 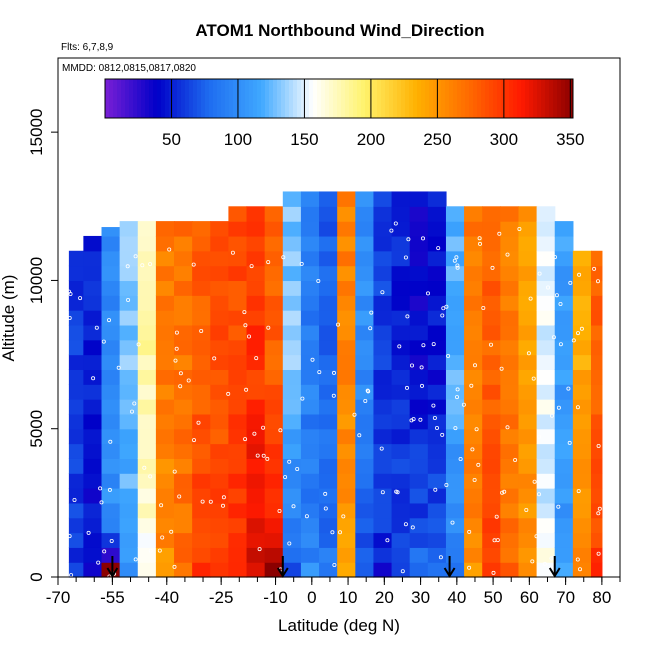 I want to click on x-tick-label: -10, so click(x=275, y=597).